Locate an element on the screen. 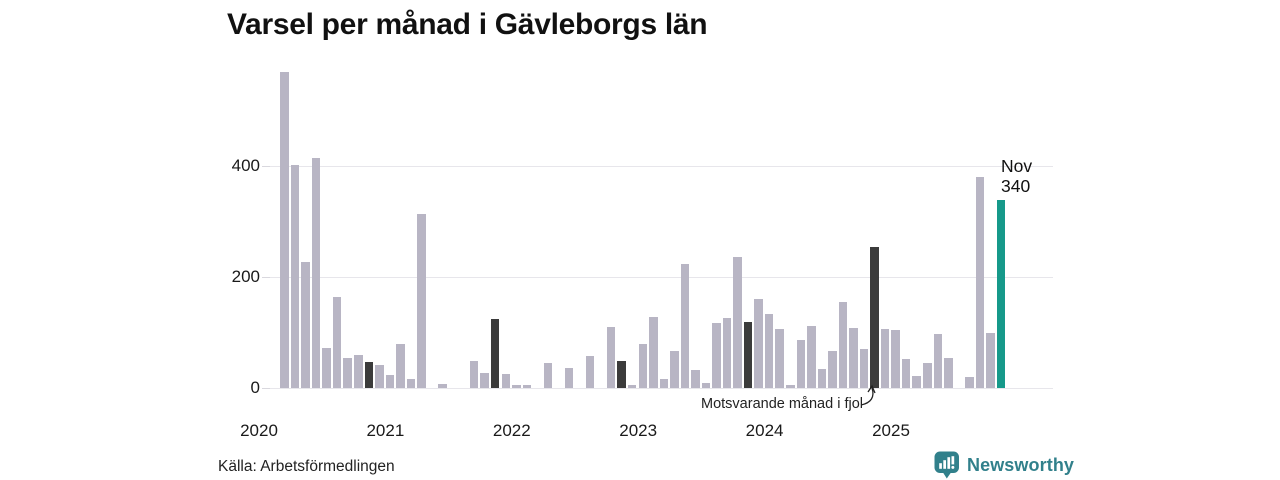  page-title: Varsel per månad i Gävleborgs län is located at coordinates (467, 24).